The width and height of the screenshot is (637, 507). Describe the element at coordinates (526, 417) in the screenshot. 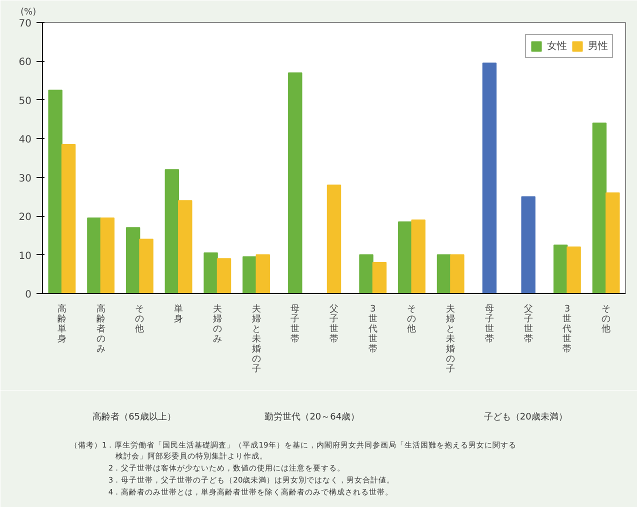

I see `text: 子ども（20歳未満）` at that location.